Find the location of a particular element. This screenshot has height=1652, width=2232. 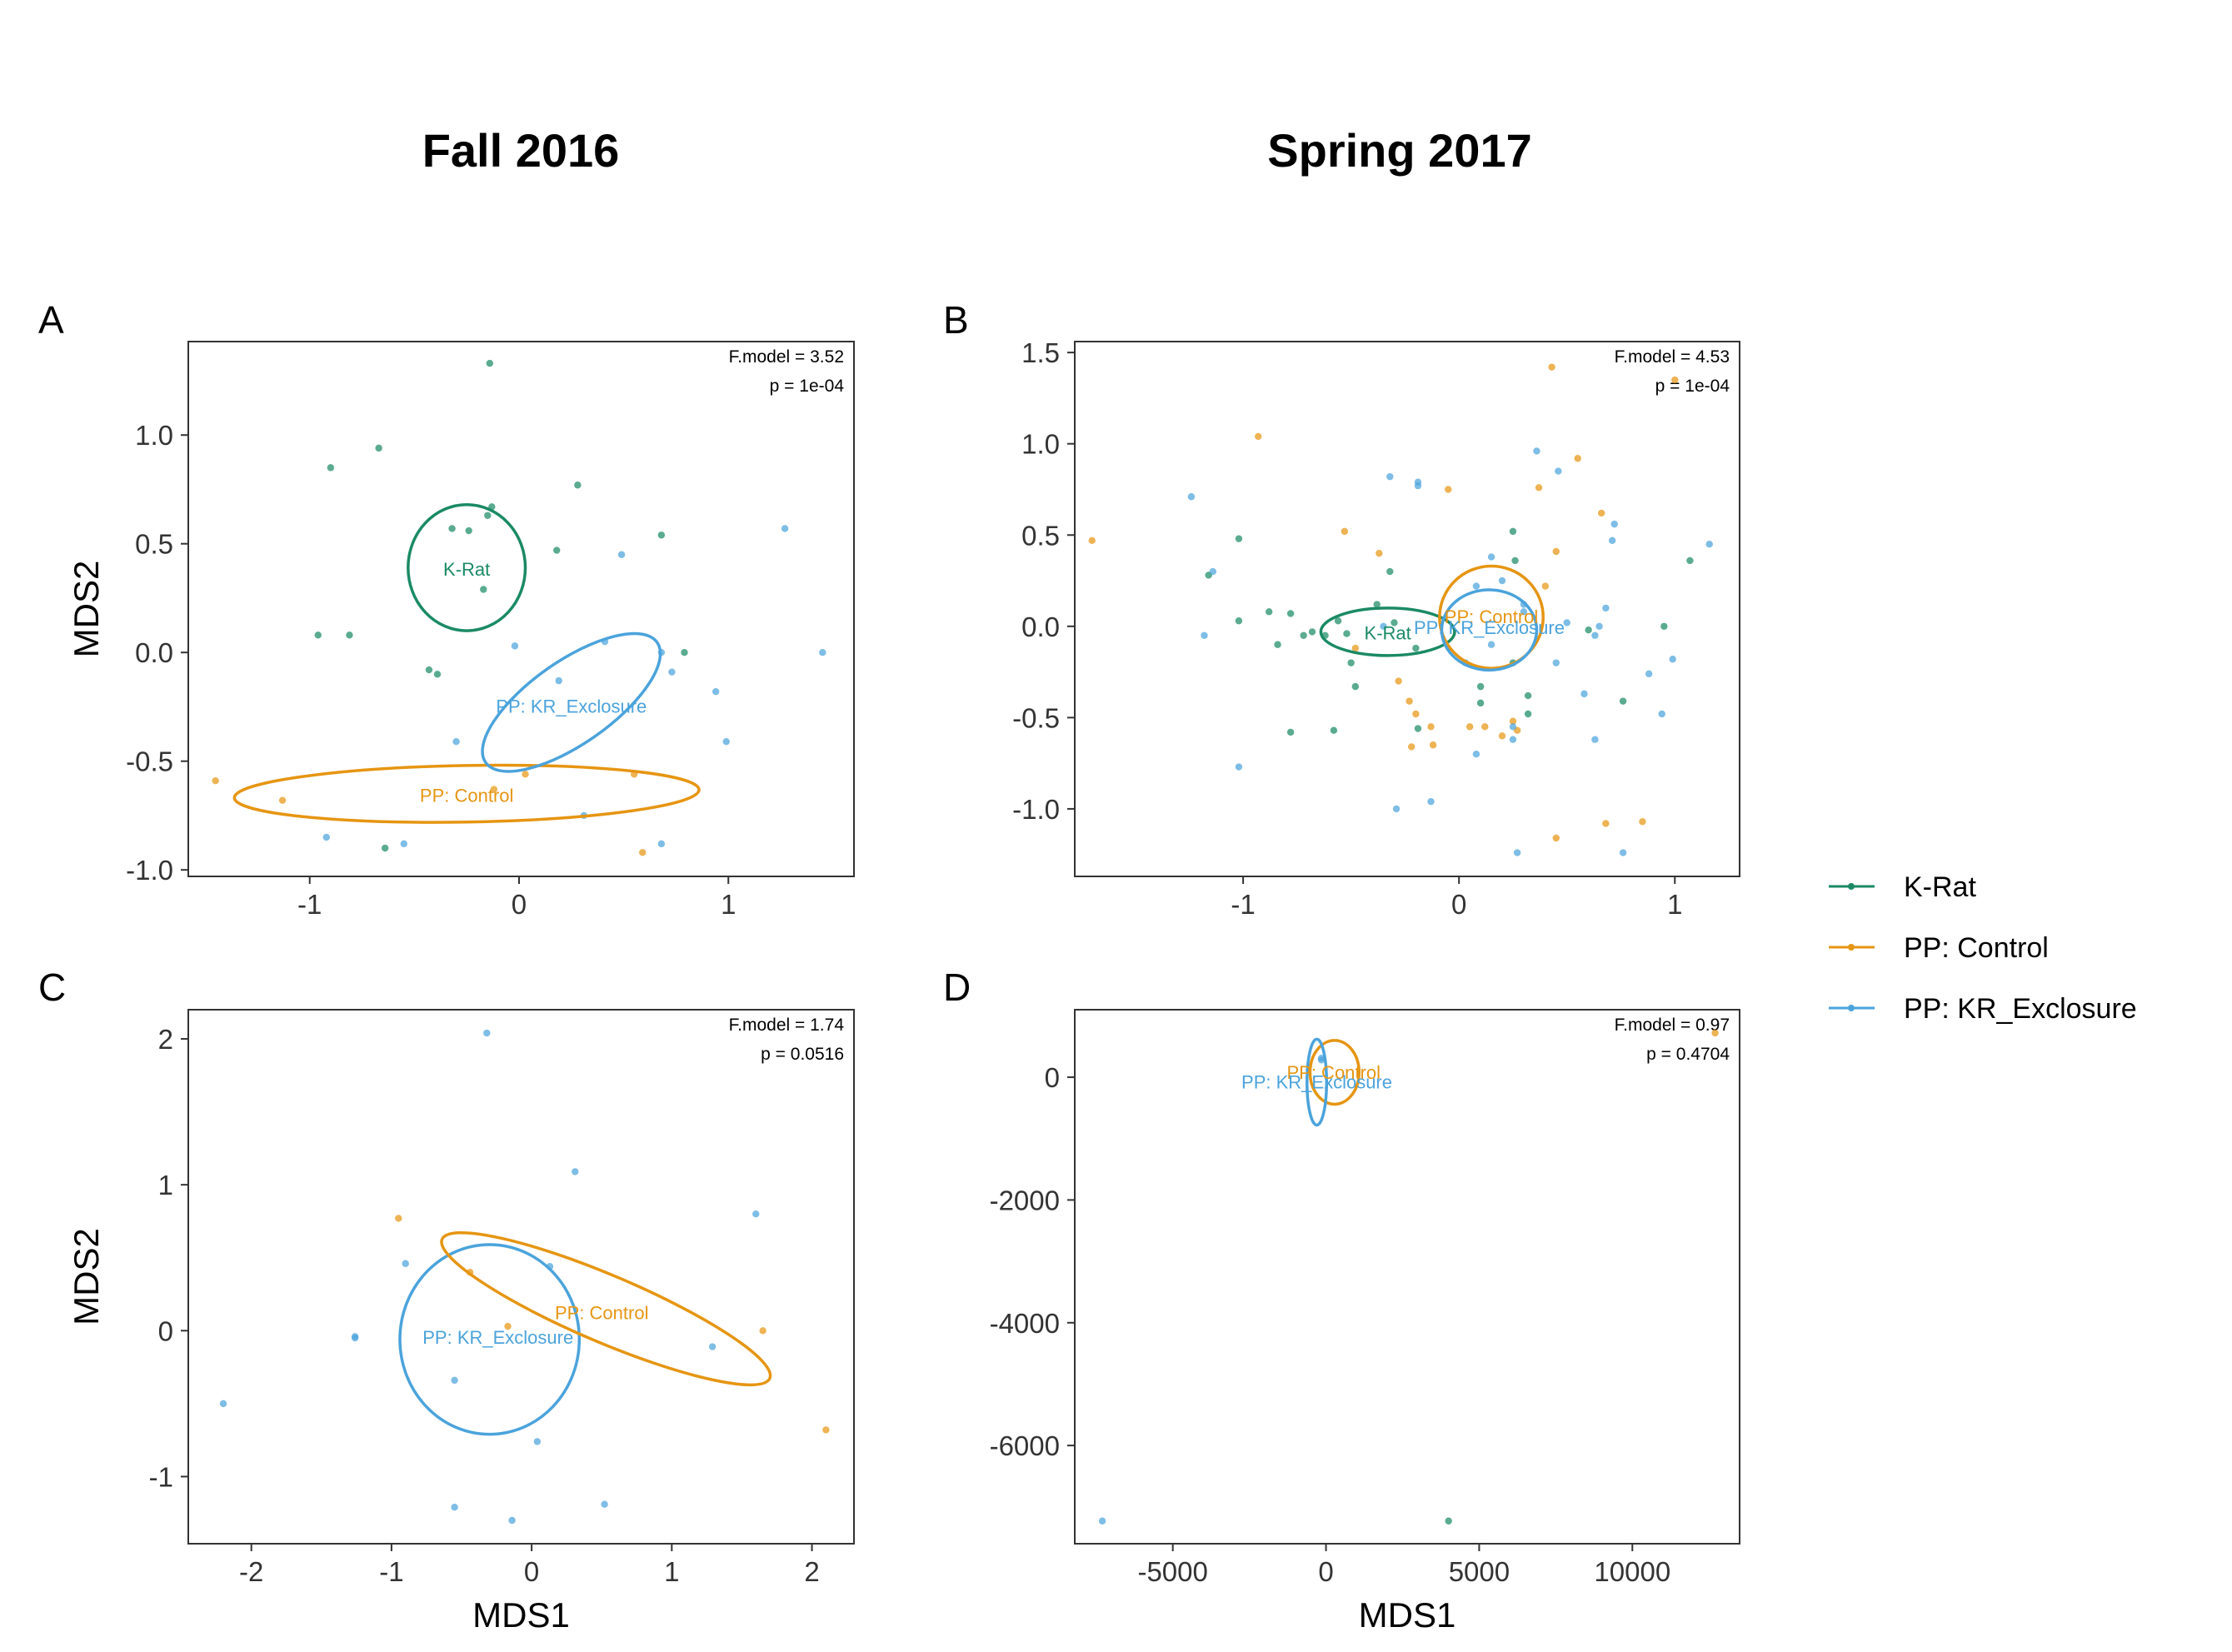

y-tick-label: -2000 is located at coordinates (1025, 1200).